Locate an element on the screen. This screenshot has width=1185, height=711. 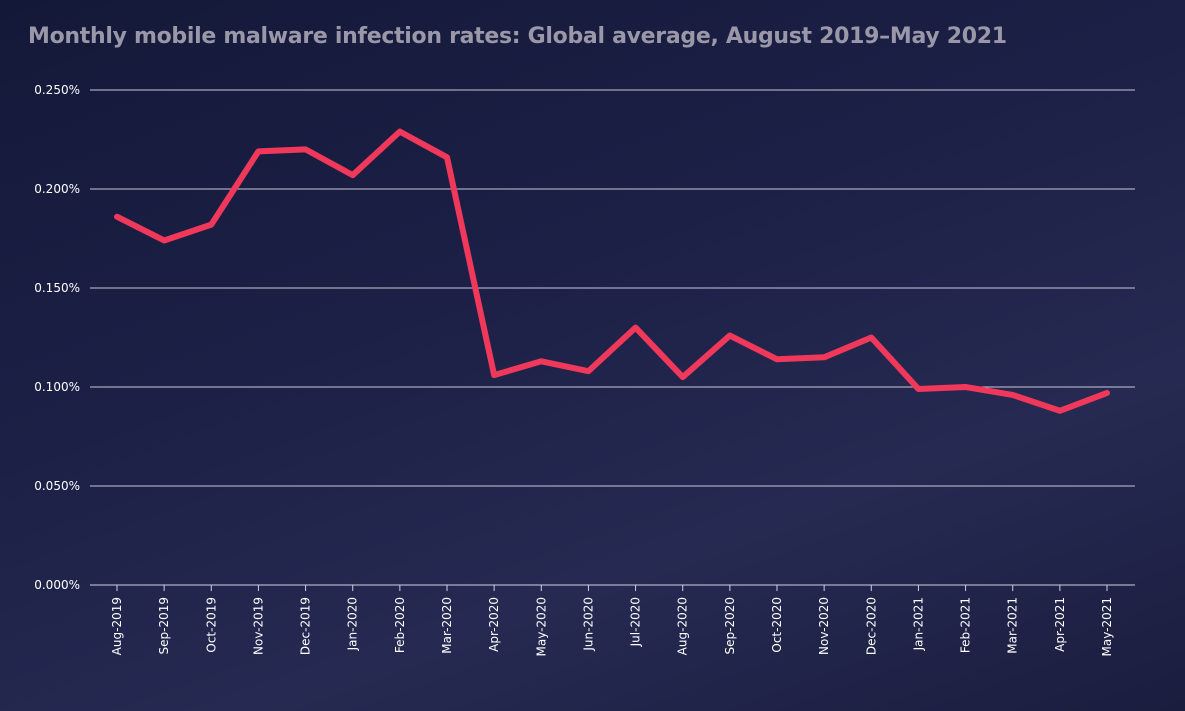
x-tick-label: Apr-2021 is located at coordinates (1060, 624).